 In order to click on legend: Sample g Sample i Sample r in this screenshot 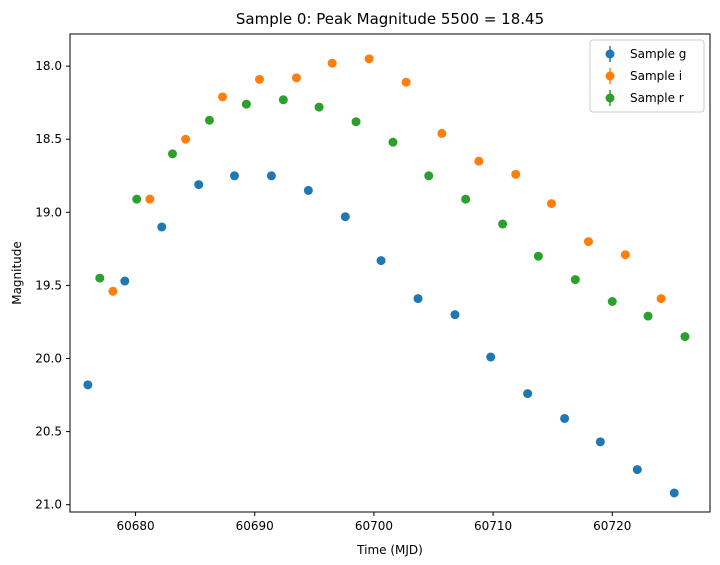, I will do `click(647, 76)`.